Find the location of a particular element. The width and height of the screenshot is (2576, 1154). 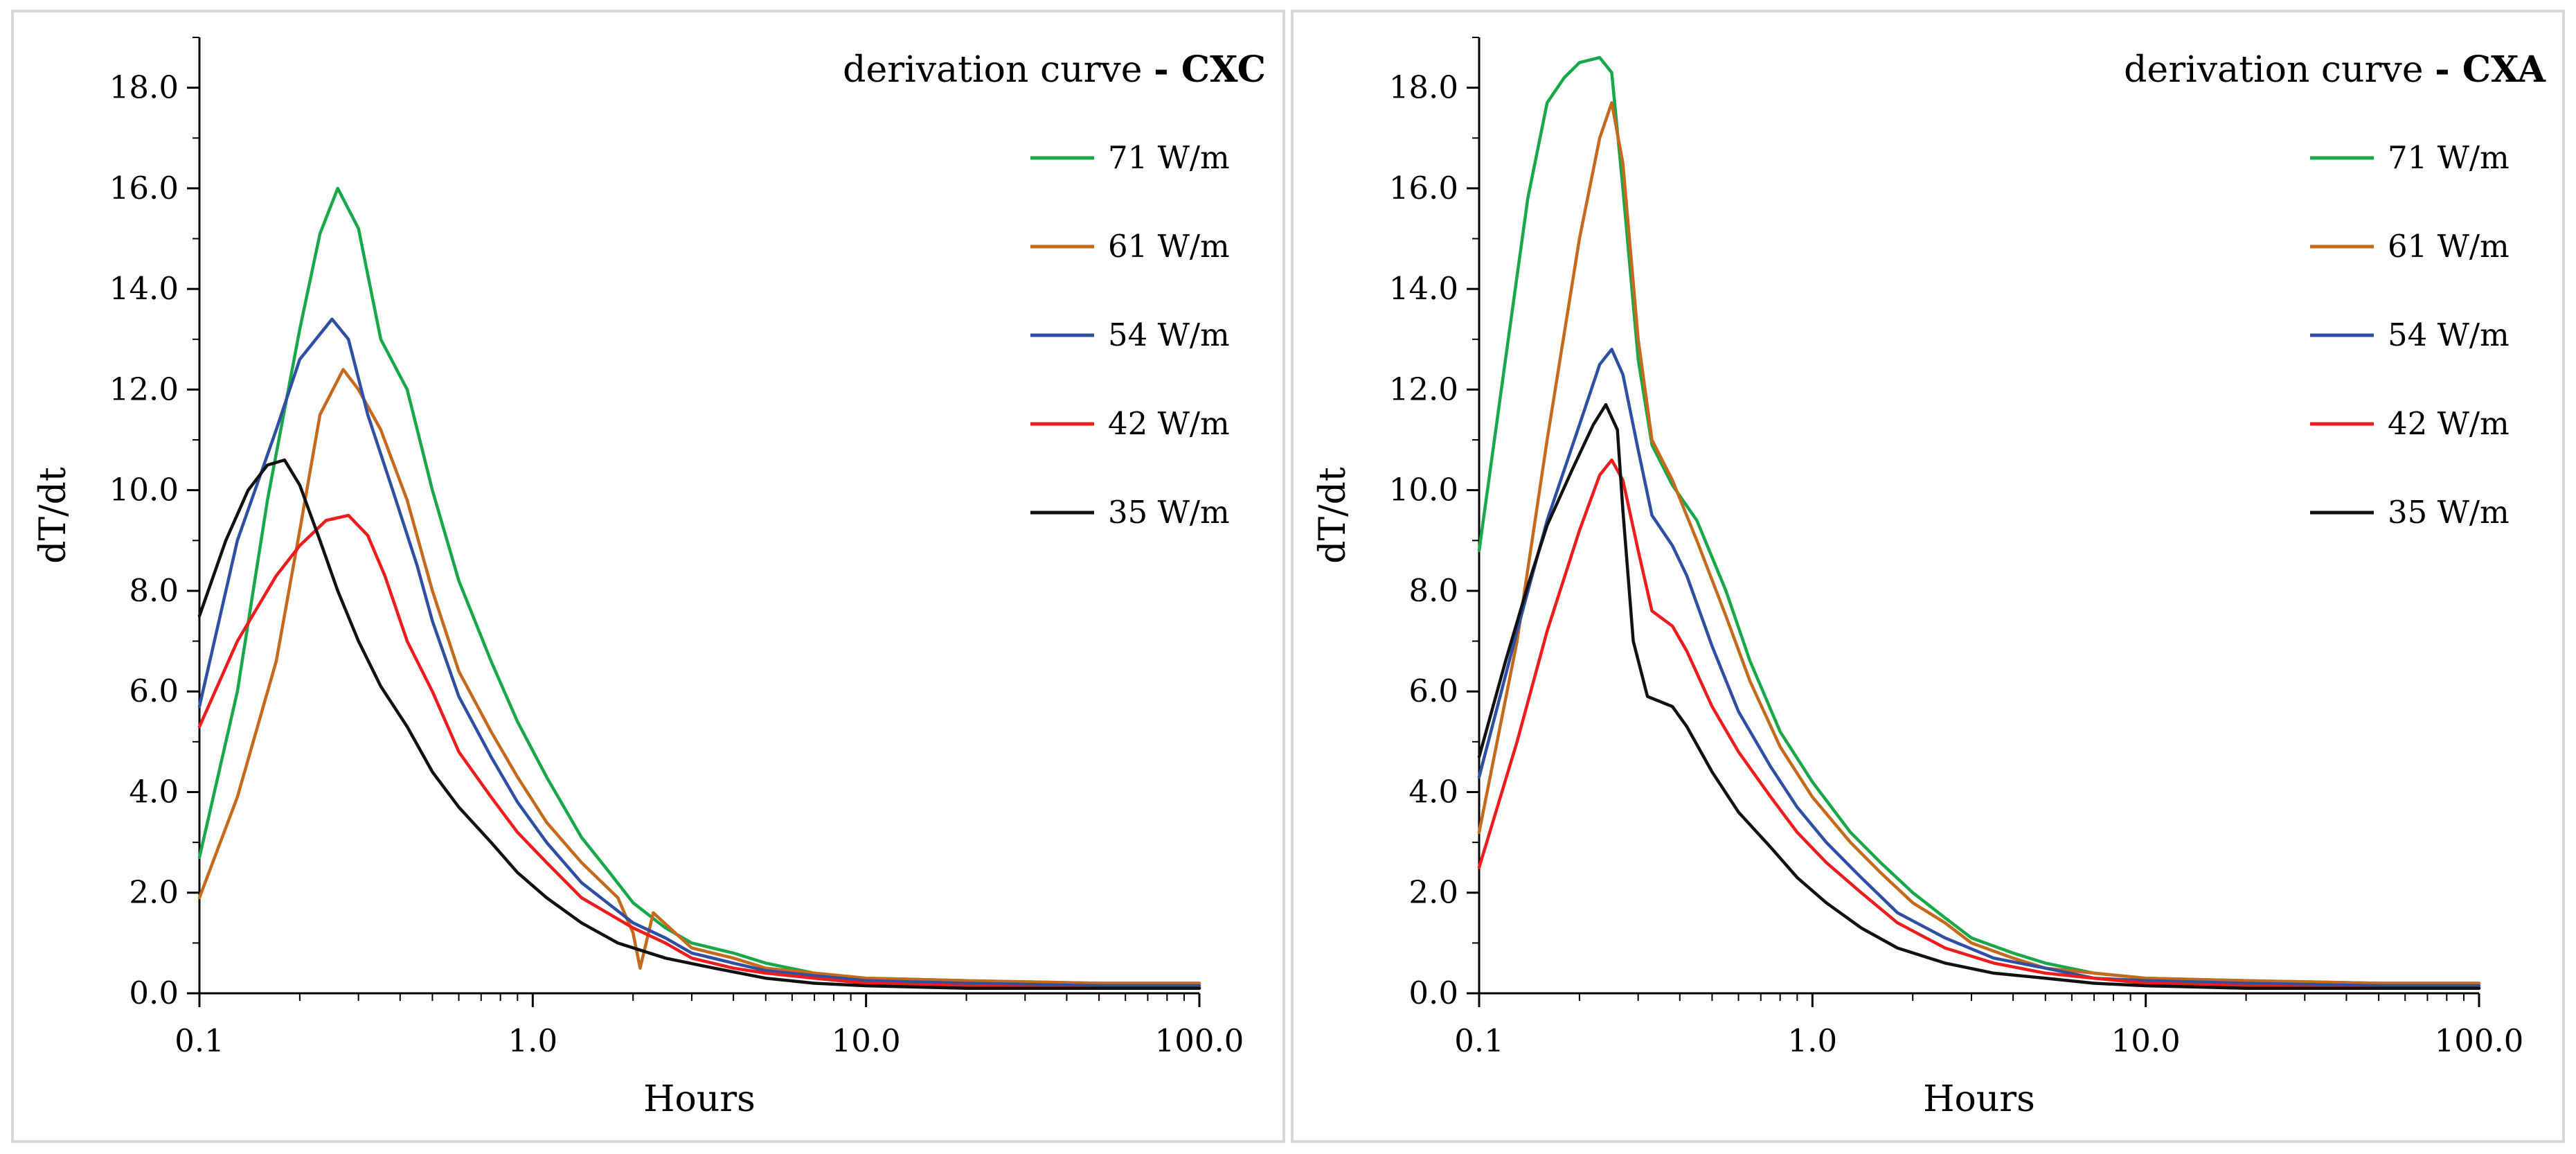

chart-title: derivation curve - CXC is located at coordinates (1054, 69).